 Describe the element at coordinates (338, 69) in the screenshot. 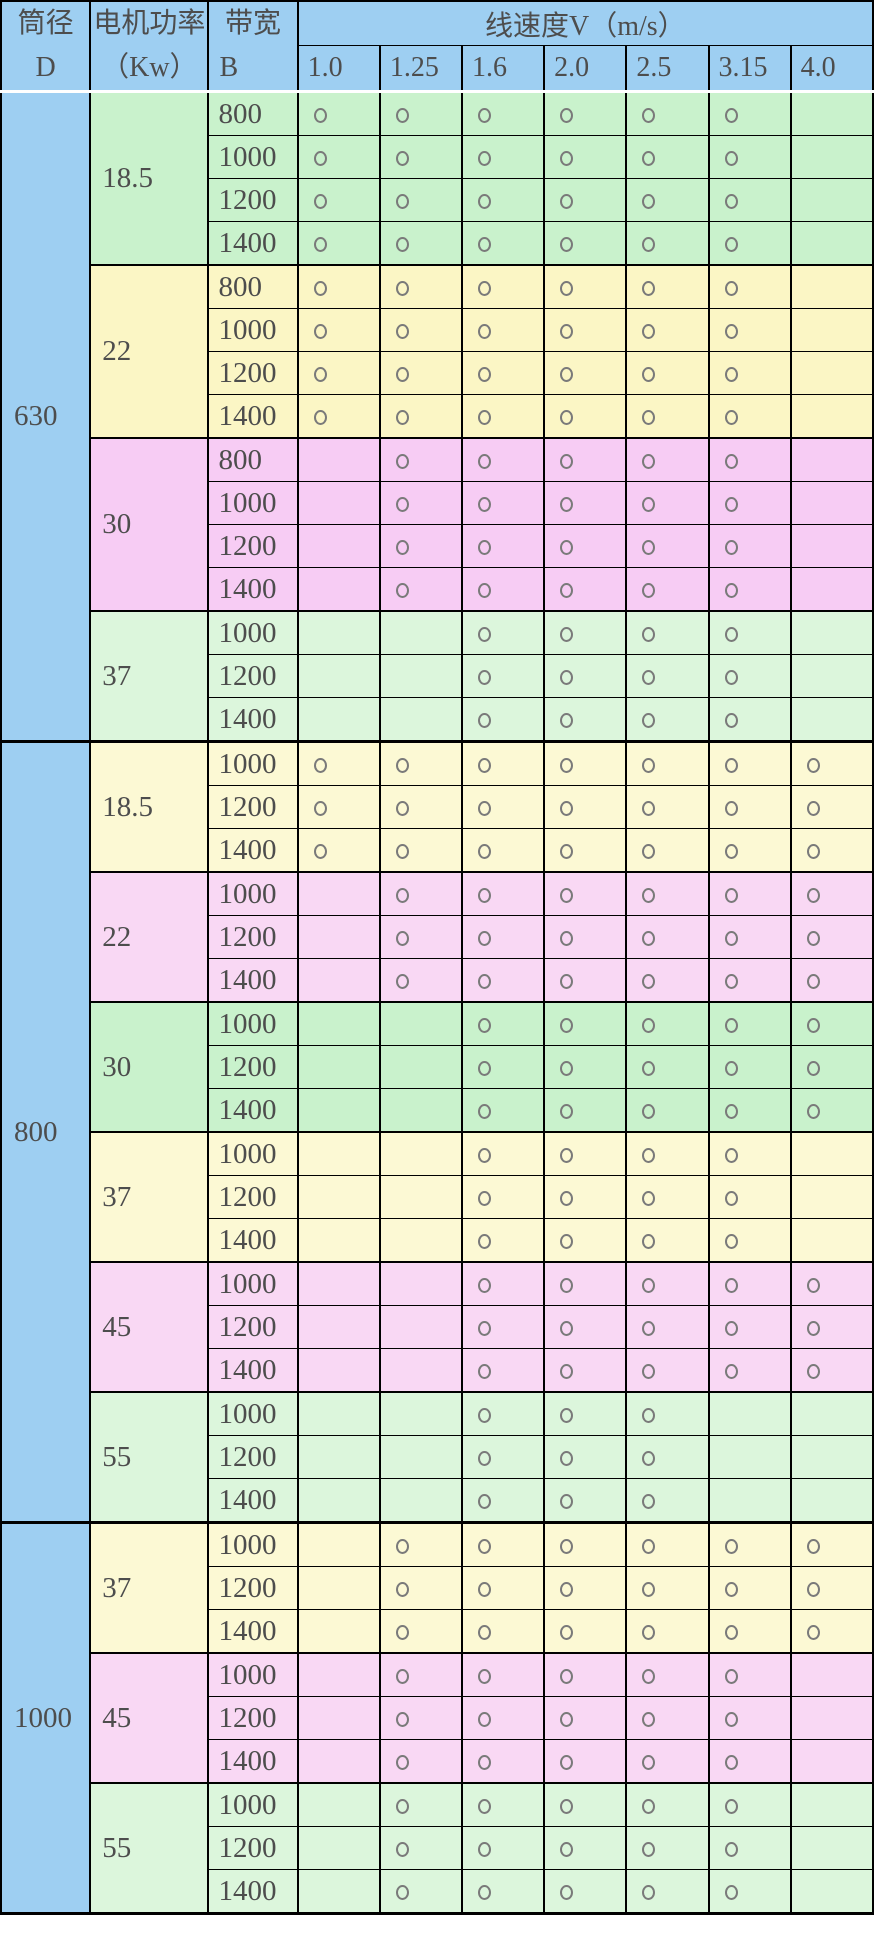

I see `speed-header-1.0: 1.0` at that location.